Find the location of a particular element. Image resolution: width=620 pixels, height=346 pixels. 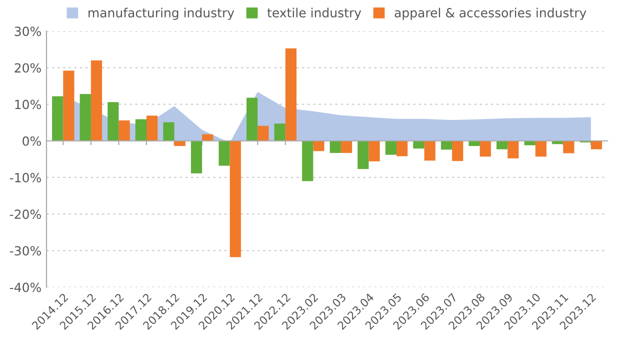

y-tick-label: 20% is located at coordinates (27, 68).